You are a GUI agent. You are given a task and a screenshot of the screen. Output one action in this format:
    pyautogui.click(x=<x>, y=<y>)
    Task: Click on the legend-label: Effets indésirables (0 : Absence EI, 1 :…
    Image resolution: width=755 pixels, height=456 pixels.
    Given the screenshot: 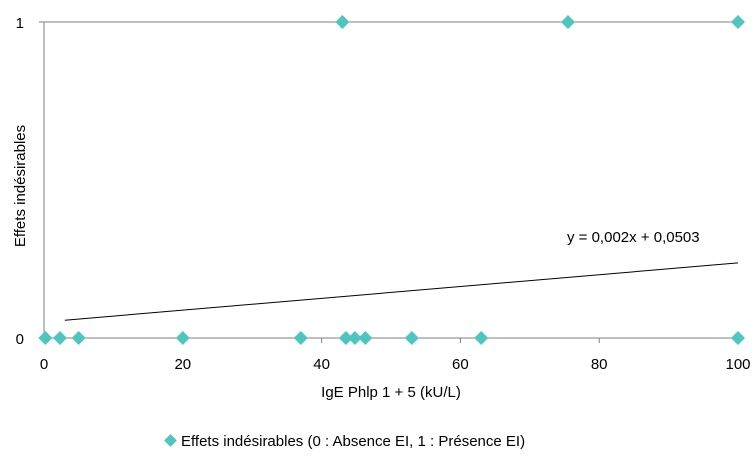 What is the action you would take?
    pyautogui.click(x=353, y=441)
    